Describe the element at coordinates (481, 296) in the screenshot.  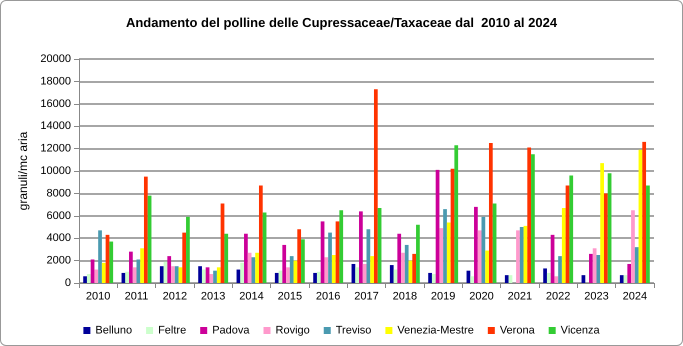
I see `x-tick-label: 2020` at that location.